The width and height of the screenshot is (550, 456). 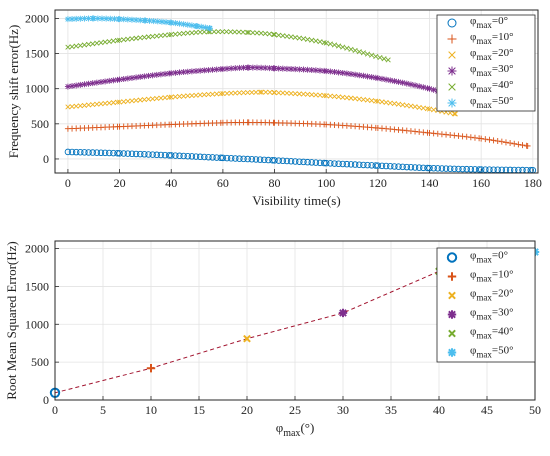 I want to click on y-tick-label: 500, so click(x=40, y=362).